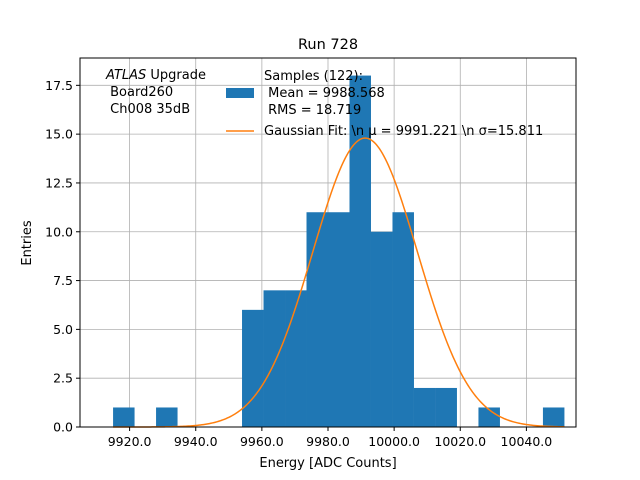 This screenshot has width=640, height=480. I want to click on legend-swatch-samples, so click(240, 93).